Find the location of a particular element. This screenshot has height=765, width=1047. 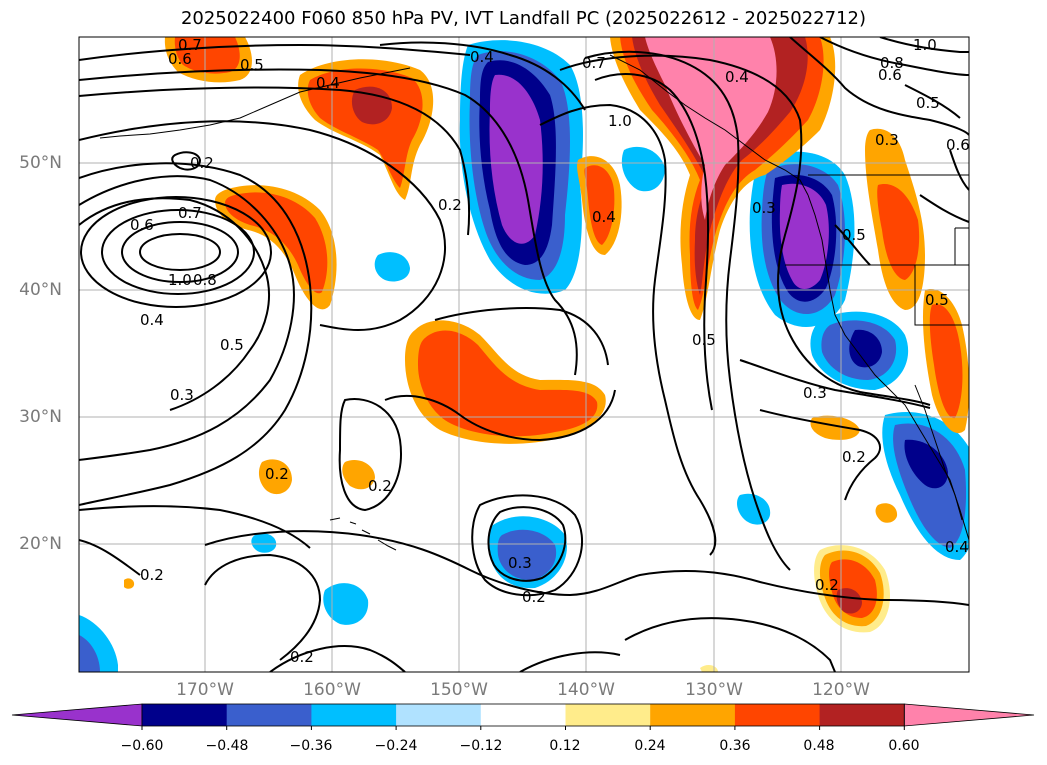

lat-label: 30°N is located at coordinates (40, 417).